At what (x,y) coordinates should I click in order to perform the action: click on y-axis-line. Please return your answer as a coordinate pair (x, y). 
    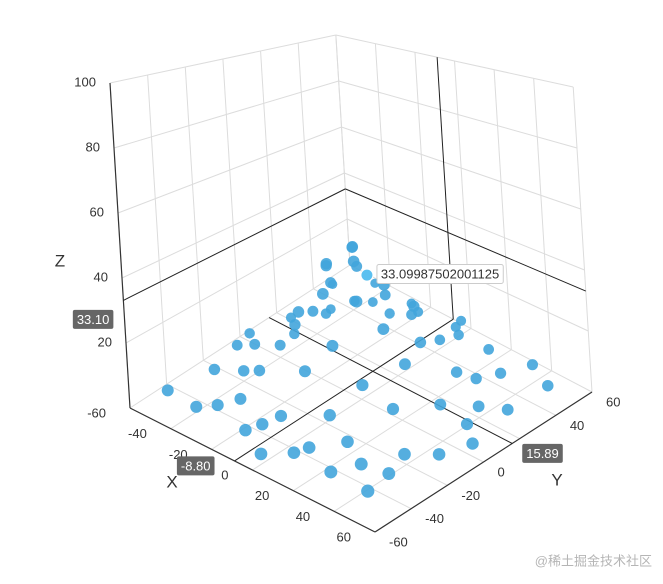
    Looking at the image, I should click on (483, 462).